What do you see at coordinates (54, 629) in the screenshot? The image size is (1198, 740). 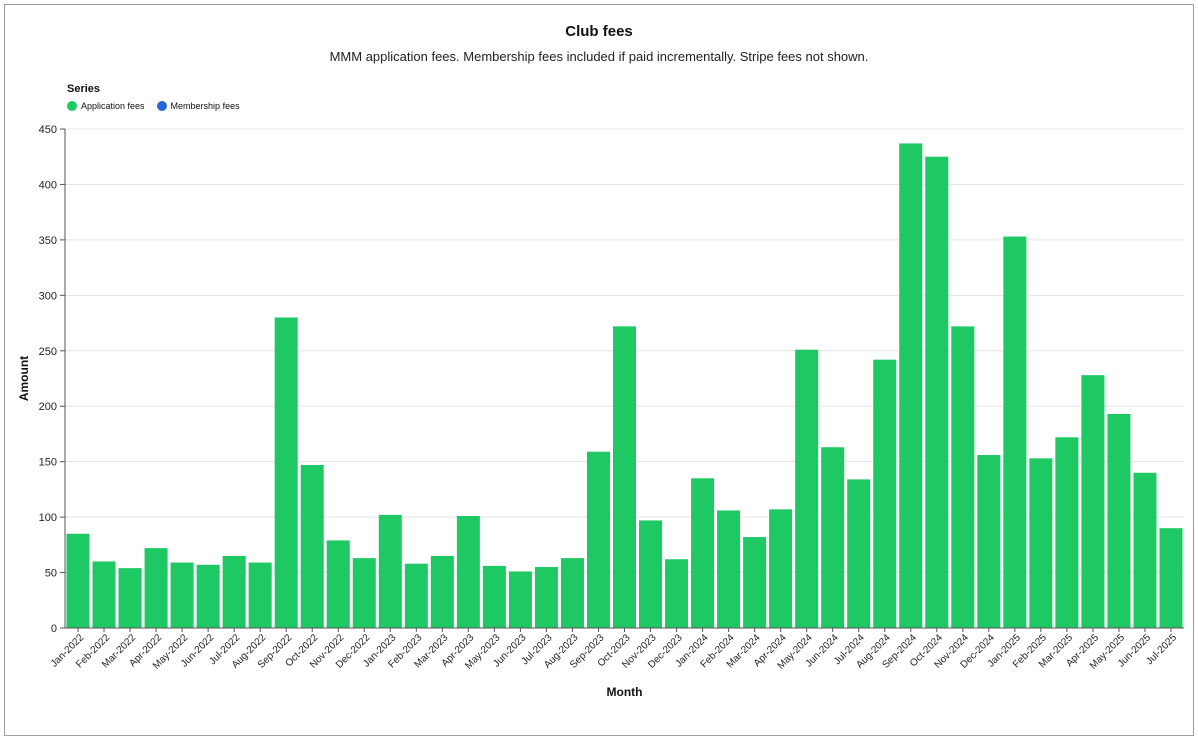 I see `y-tick-label: 0` at bounding box center [54, 629].